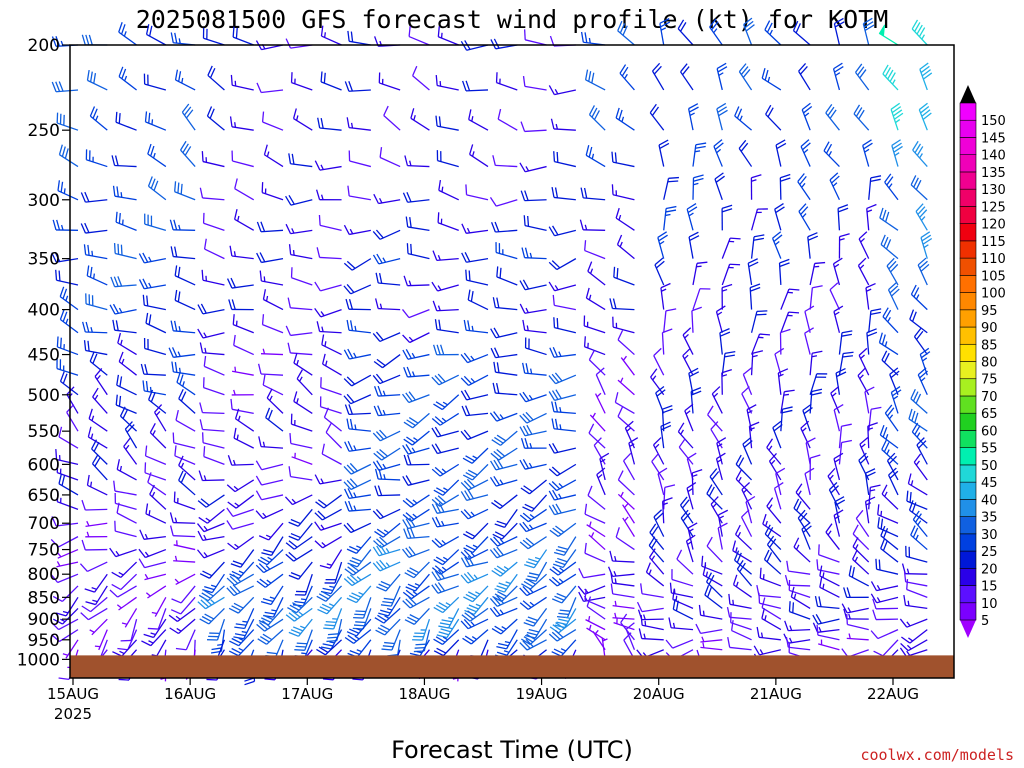 This screenshot has height=768, width=1024. I want to click on x-axis-year: 2025, so click(73, 714).